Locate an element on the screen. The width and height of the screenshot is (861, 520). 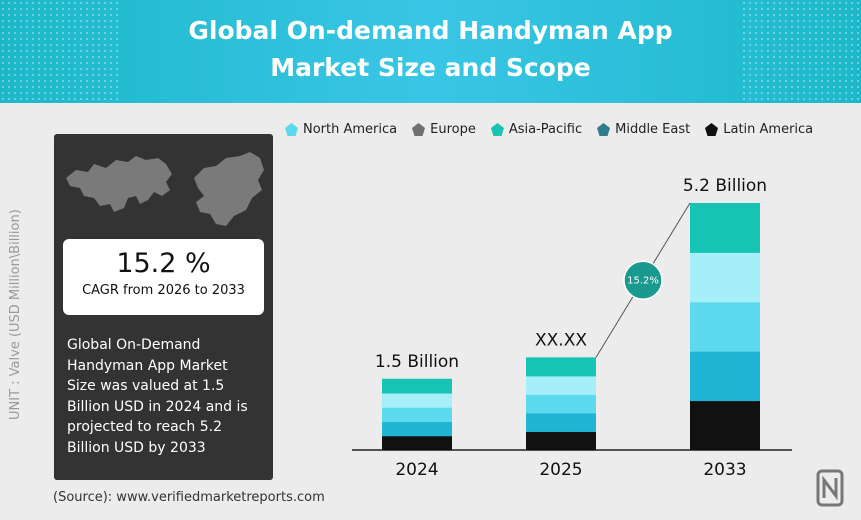
source-text: (Source): www.verifiedmarketreports.com is located at coordinates (189, 497).